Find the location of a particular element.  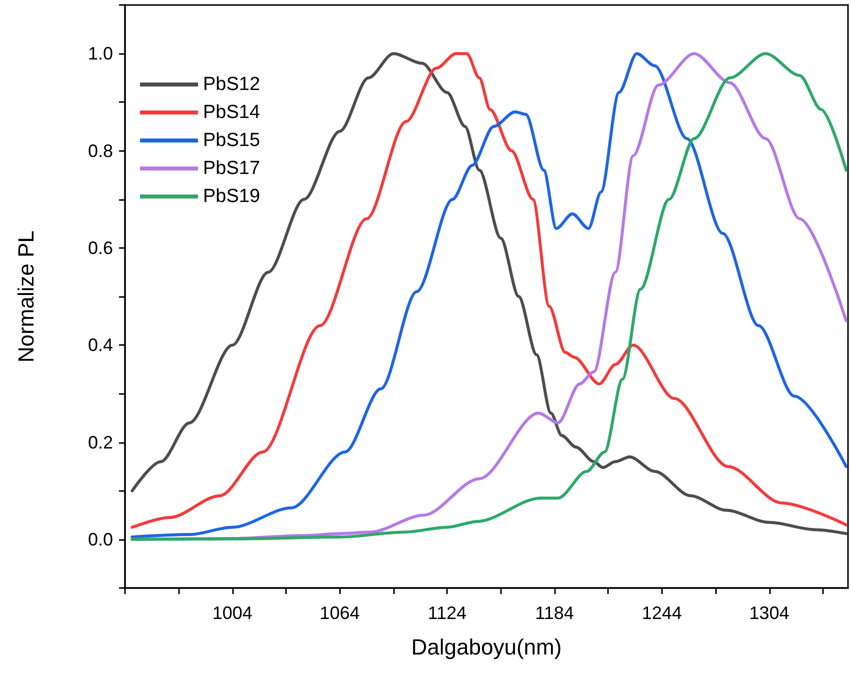

legend-label: PbS12 is located at coordinates (231, 84).